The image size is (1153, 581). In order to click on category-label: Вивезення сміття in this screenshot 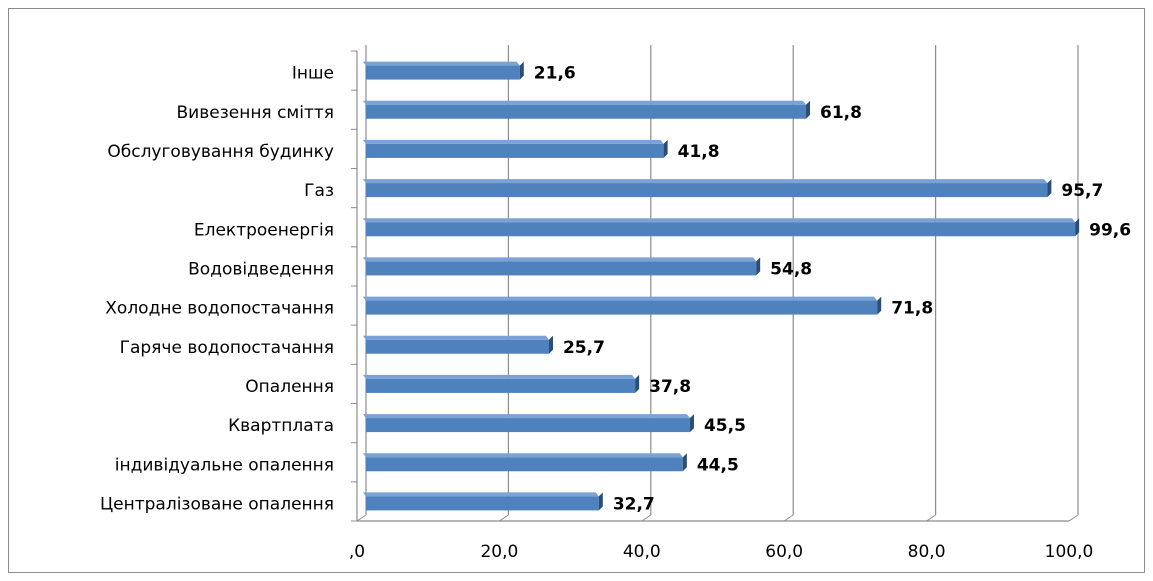, I will do `click(255, 113)`.